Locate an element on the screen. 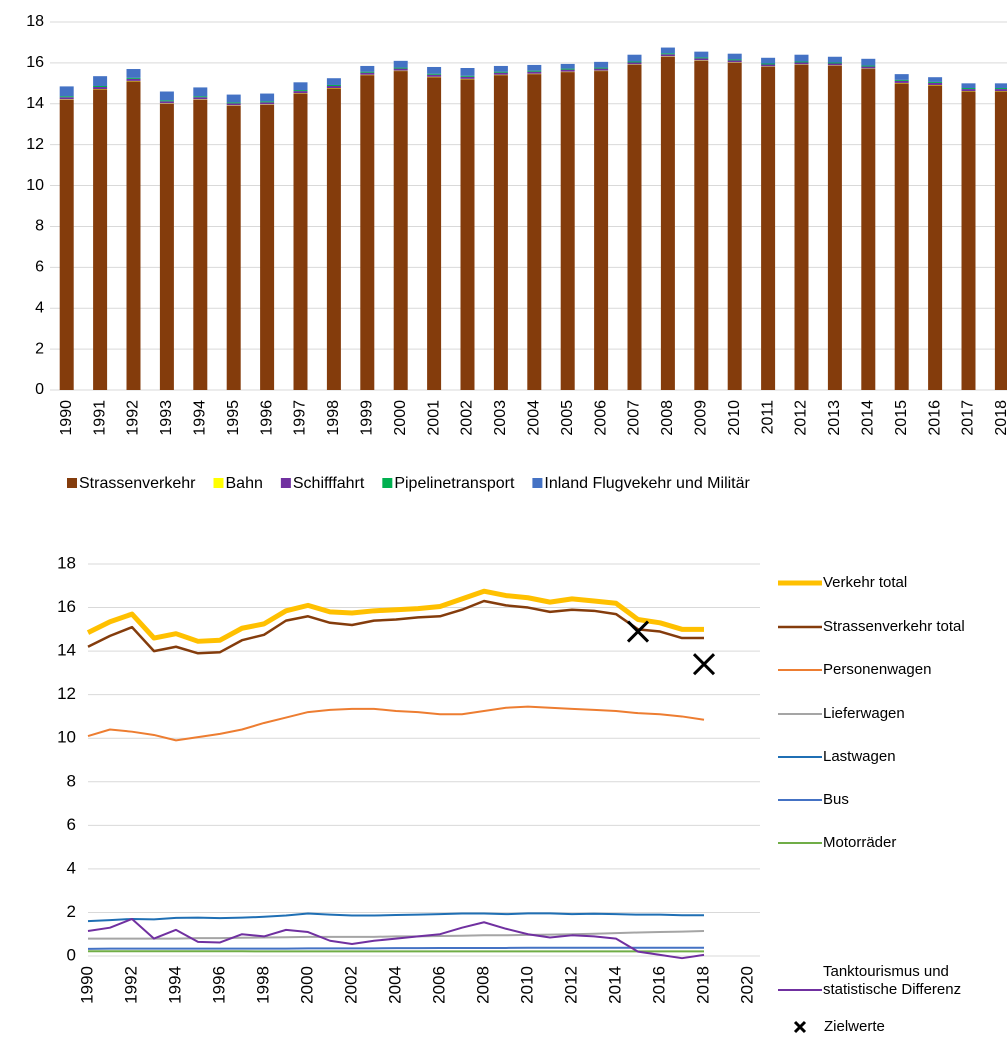  legend-label: Inland Flugvekehr und Militär is located at coordinates (647, 483).